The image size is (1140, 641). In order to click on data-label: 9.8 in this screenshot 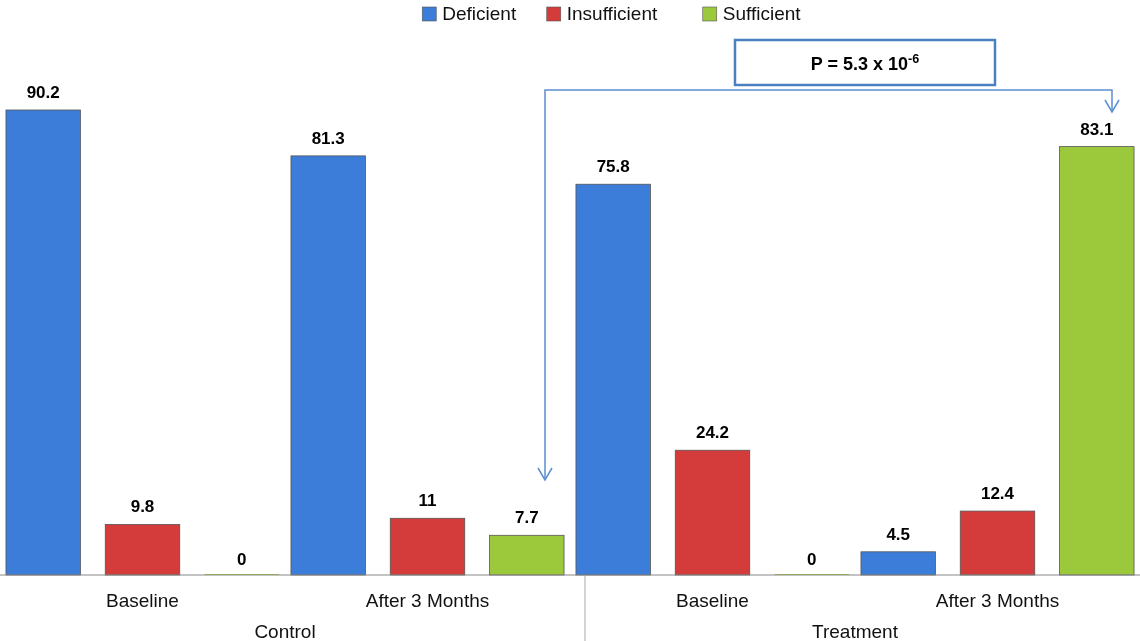, I will do `click(142, 507)`.